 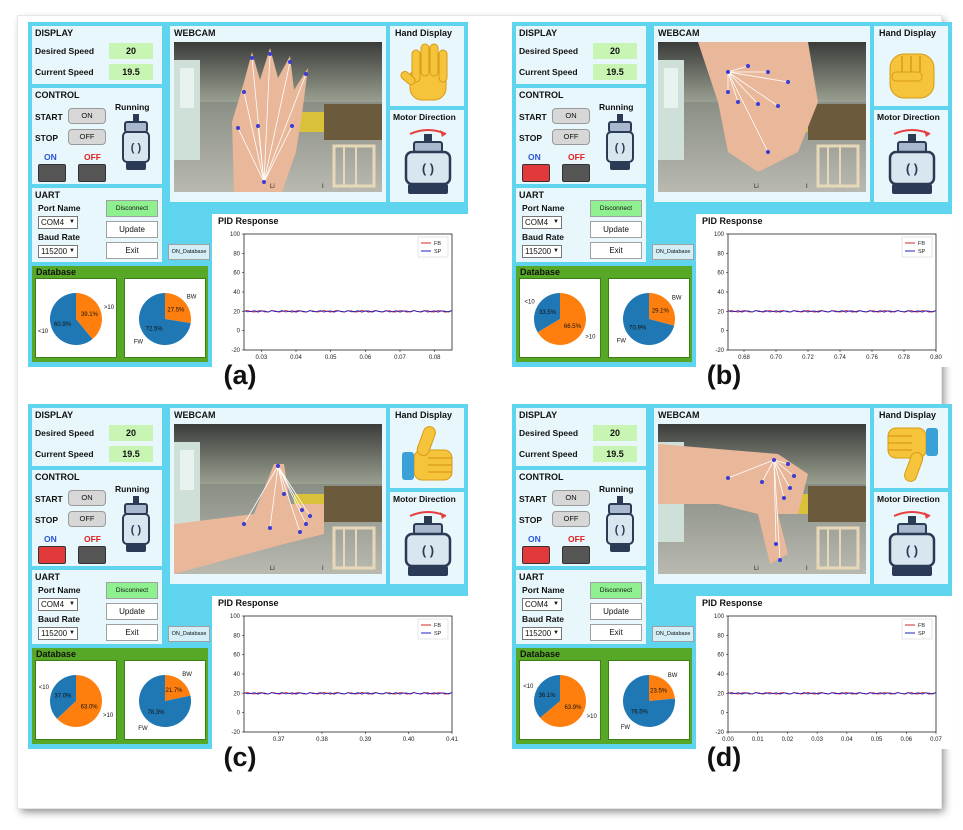 What do you see at coordinates (732, 603) in the screenshot?
I see `pid-title: PID Response` at bounding box center [732, 603].